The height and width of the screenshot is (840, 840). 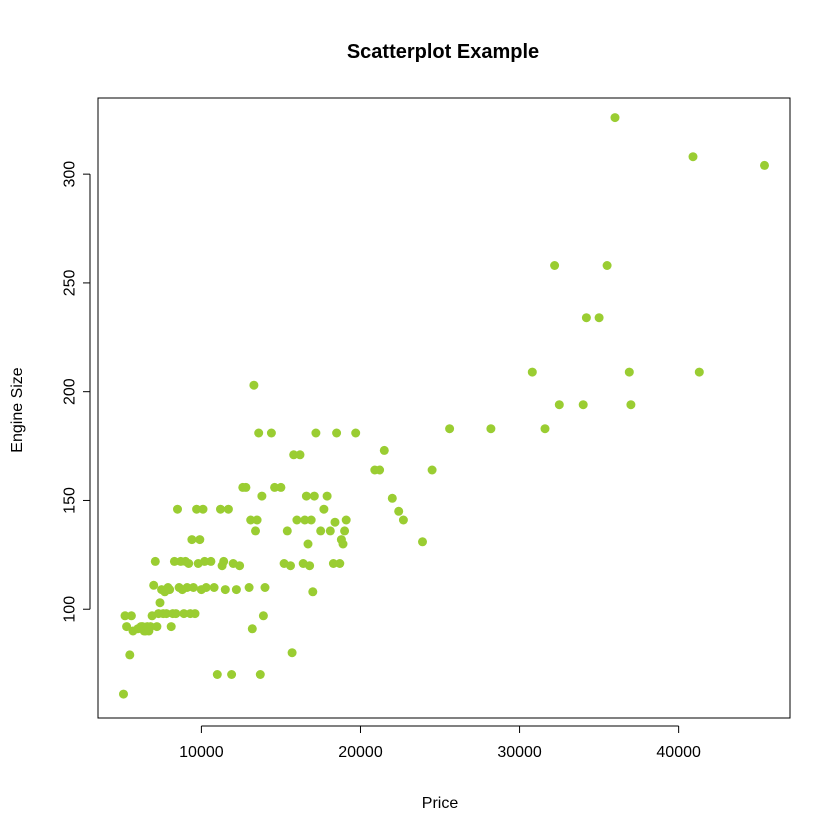 I want to click on x-tick-label: 20000, so click(x=360, y=752).